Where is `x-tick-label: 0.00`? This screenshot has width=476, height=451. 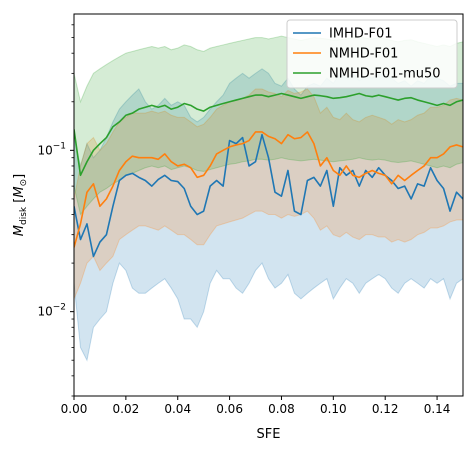
x-tick-label: 0.00 is located at coordinates (74, 409).